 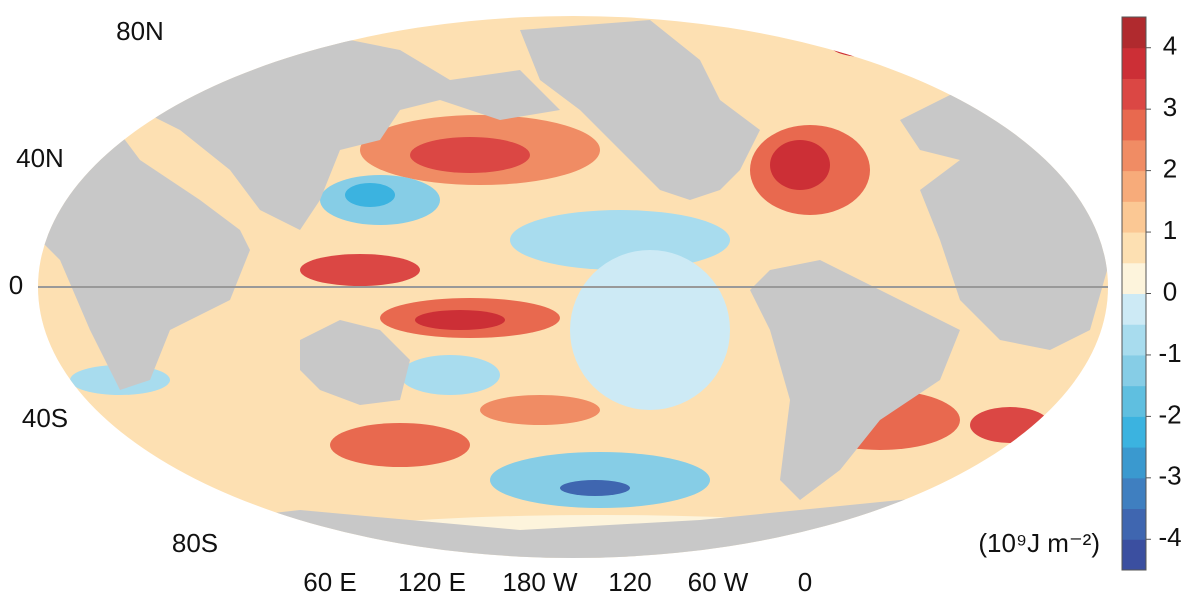 What do you see at coordinates (16, 285) in the screenshot?
I see `latitude-label: 0` at bounding box center [16, 285].